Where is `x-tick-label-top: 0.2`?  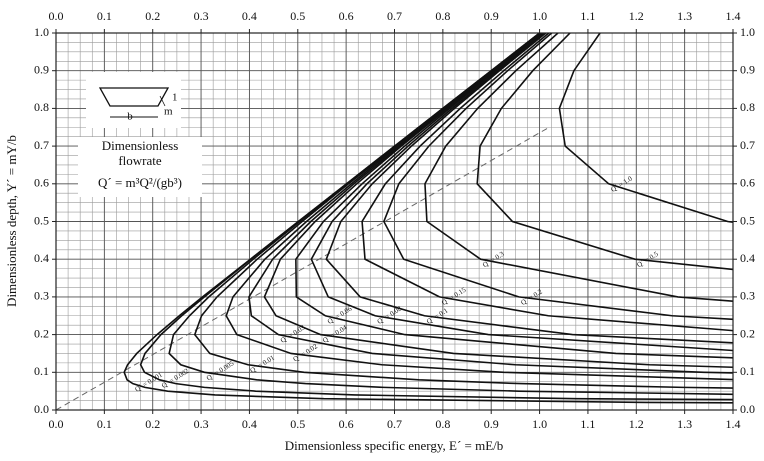 x-tick-label-top: 0.2 is located at coordinates (152, 16).